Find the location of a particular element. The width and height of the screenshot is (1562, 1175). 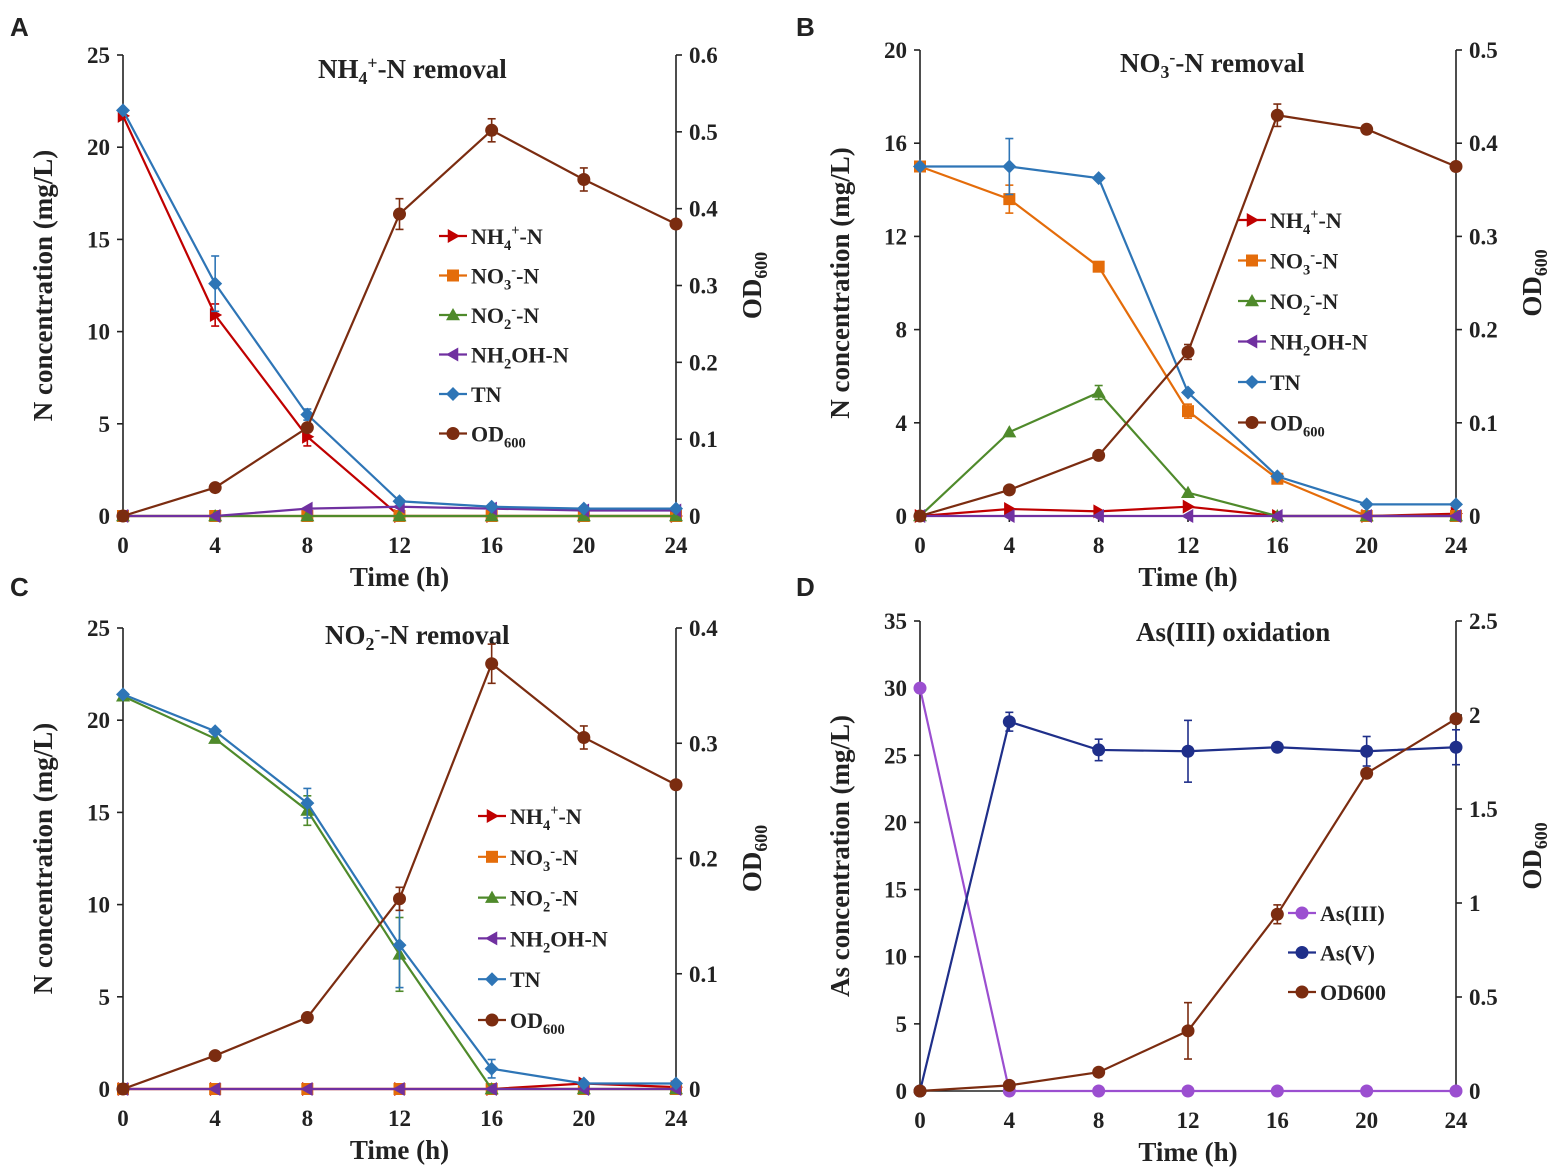

y2-tick-label: 2.5 is located at coordinates (1483, 621).